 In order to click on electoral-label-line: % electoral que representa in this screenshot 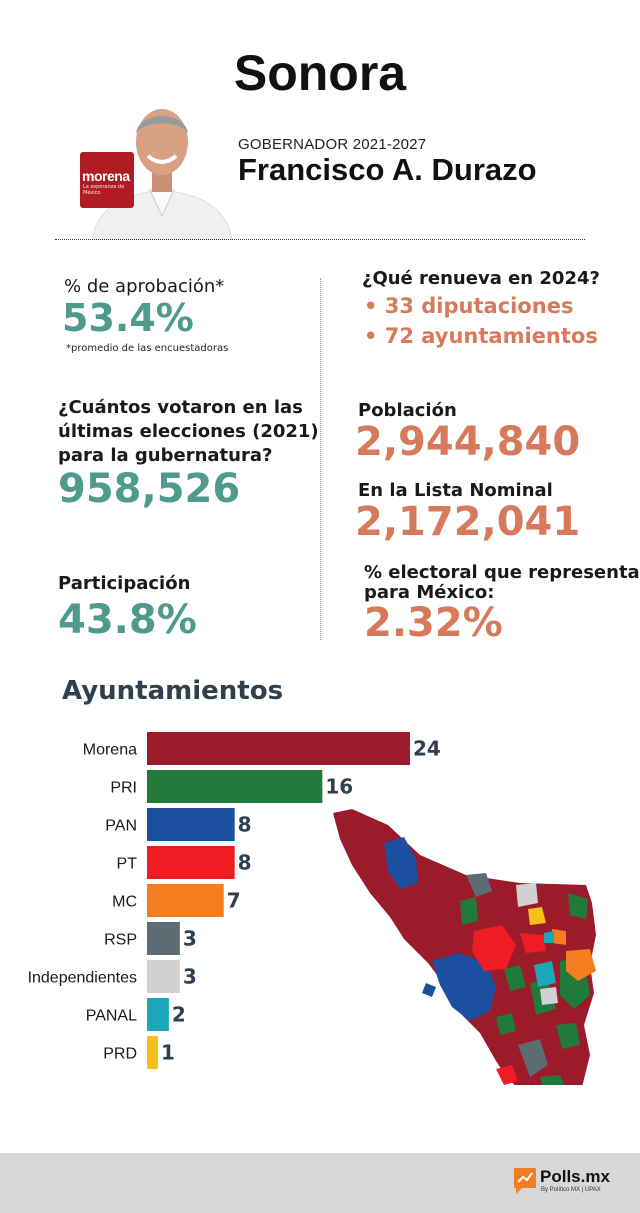, I will do `click(502, 572)`.